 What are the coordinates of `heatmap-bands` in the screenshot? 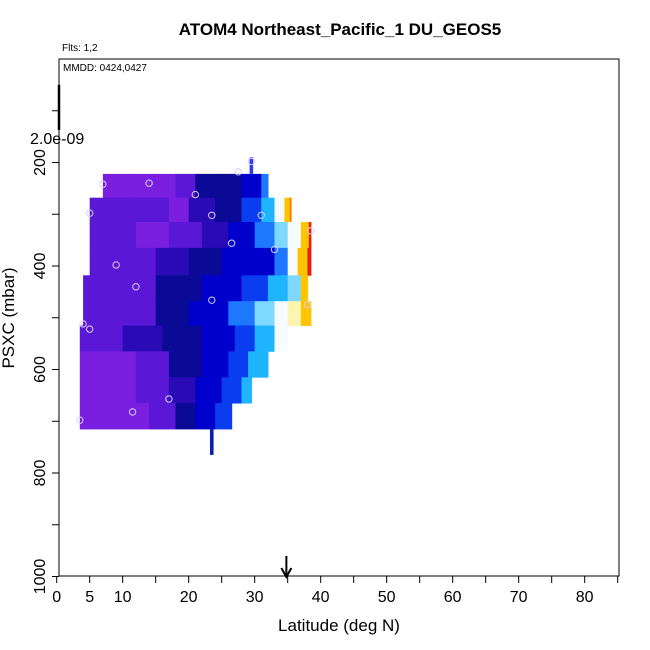 It's located at (195, 301).